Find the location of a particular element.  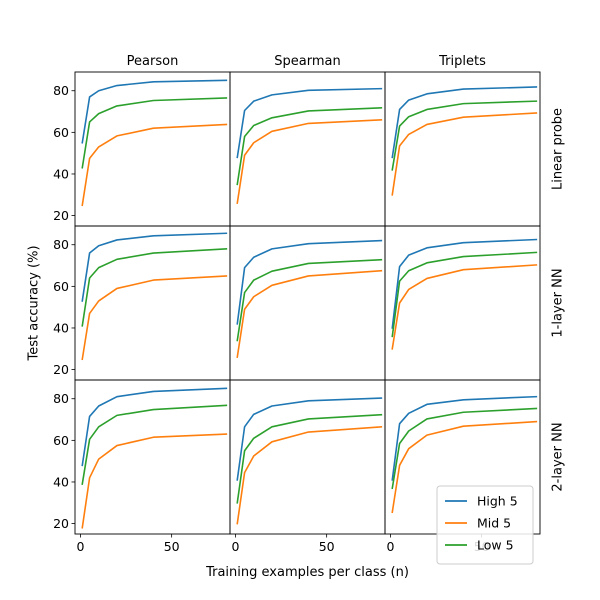

panel-2-layer-nn-spearman: 0 50 is located at coordinates (307, 466).